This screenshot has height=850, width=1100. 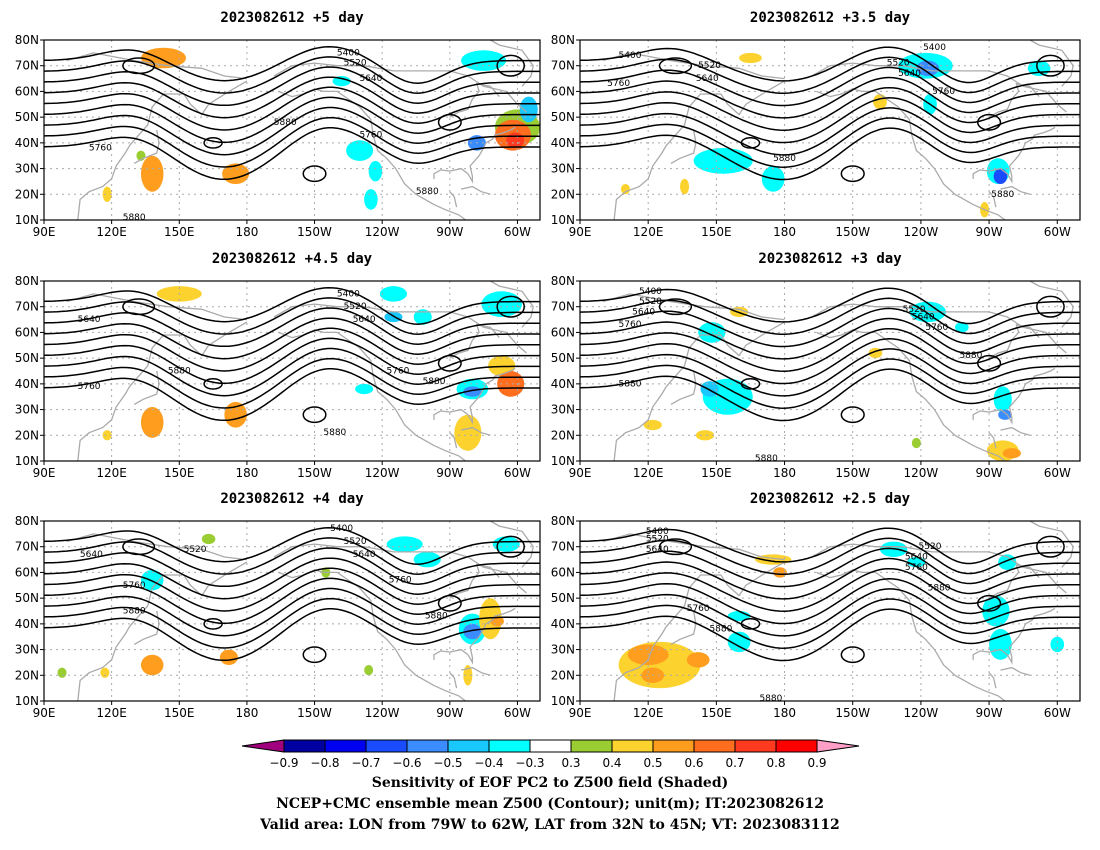 What do you see at coordinates (914, 310) in the screenshot?
I see `contour-label: 5520` at bounding box center [914, 310].